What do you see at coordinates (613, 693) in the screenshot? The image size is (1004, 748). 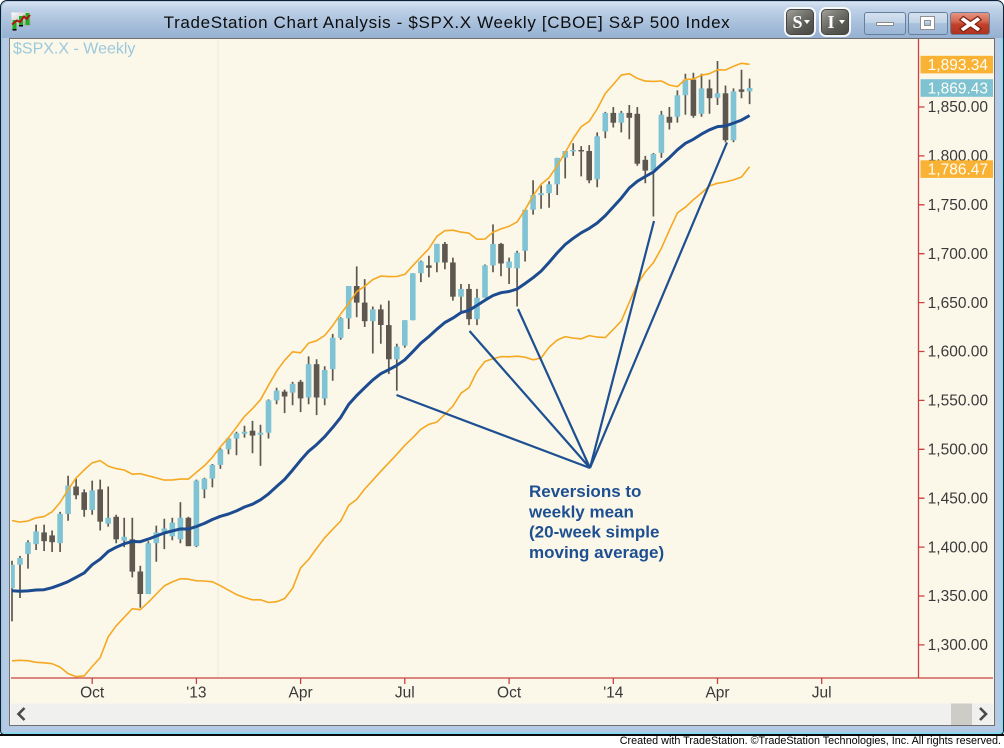 I see `svg-text: '14` at bounding box center [613, 693].